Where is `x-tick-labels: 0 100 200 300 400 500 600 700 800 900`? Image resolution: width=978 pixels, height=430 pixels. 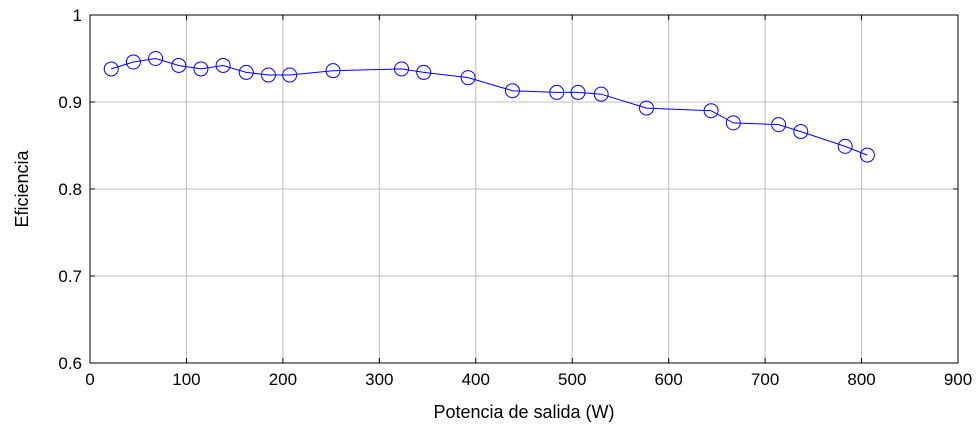
x-tick-labels: 0 100 200 300 400 500 600 700 800 900 is located at coordinates (528, 379).